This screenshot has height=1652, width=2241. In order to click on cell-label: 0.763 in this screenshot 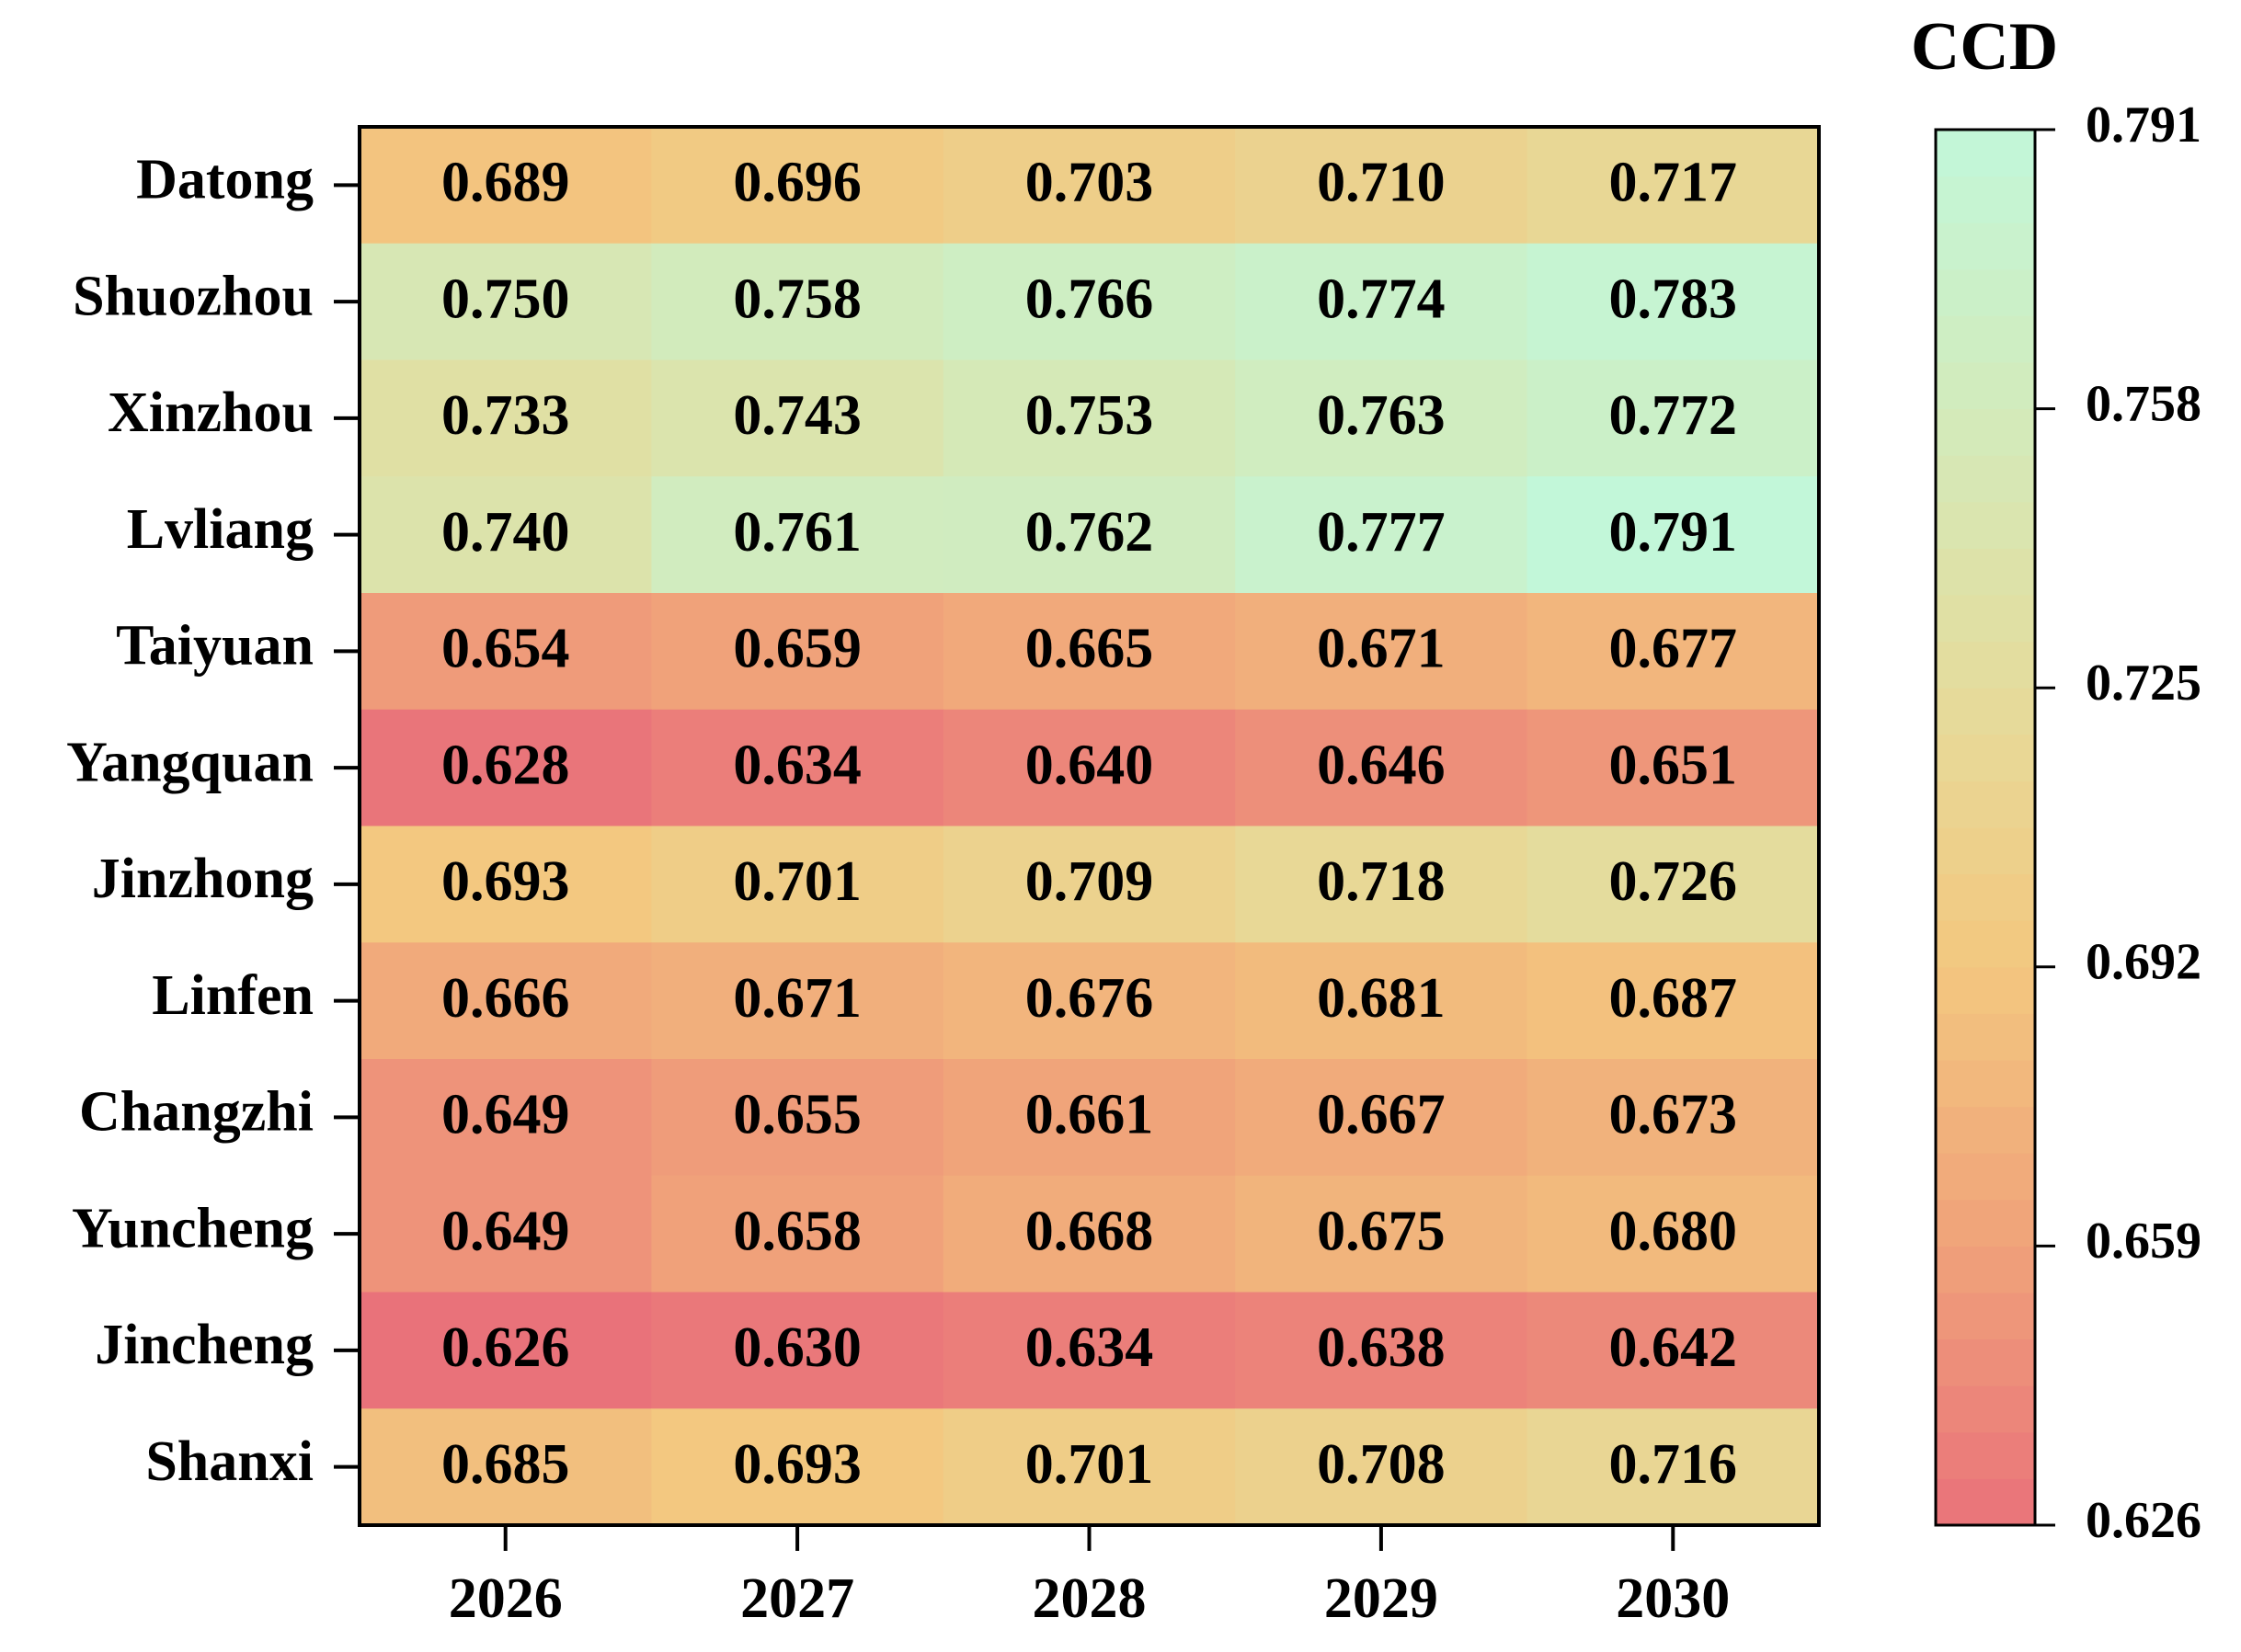, I will do `click(1381, 416)`.